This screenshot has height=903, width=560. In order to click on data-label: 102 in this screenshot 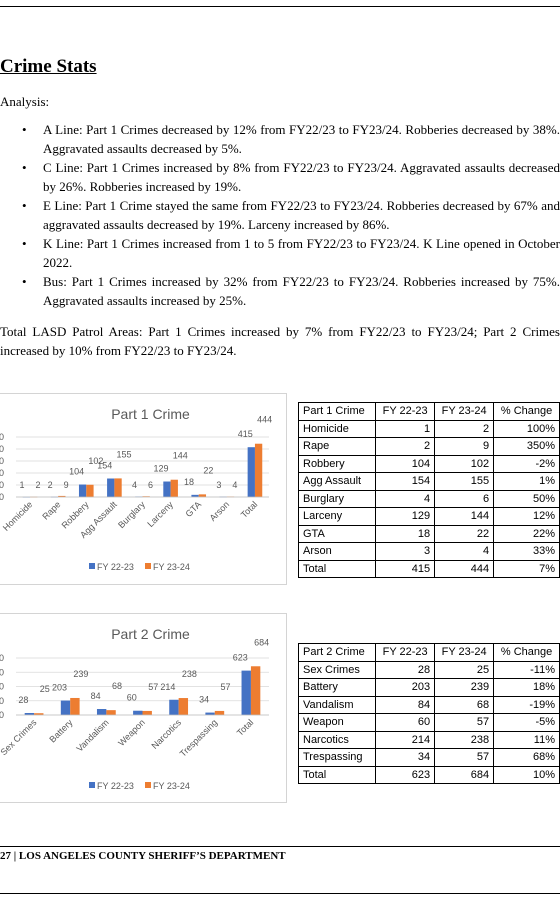, I will do `click(95, 461)`.